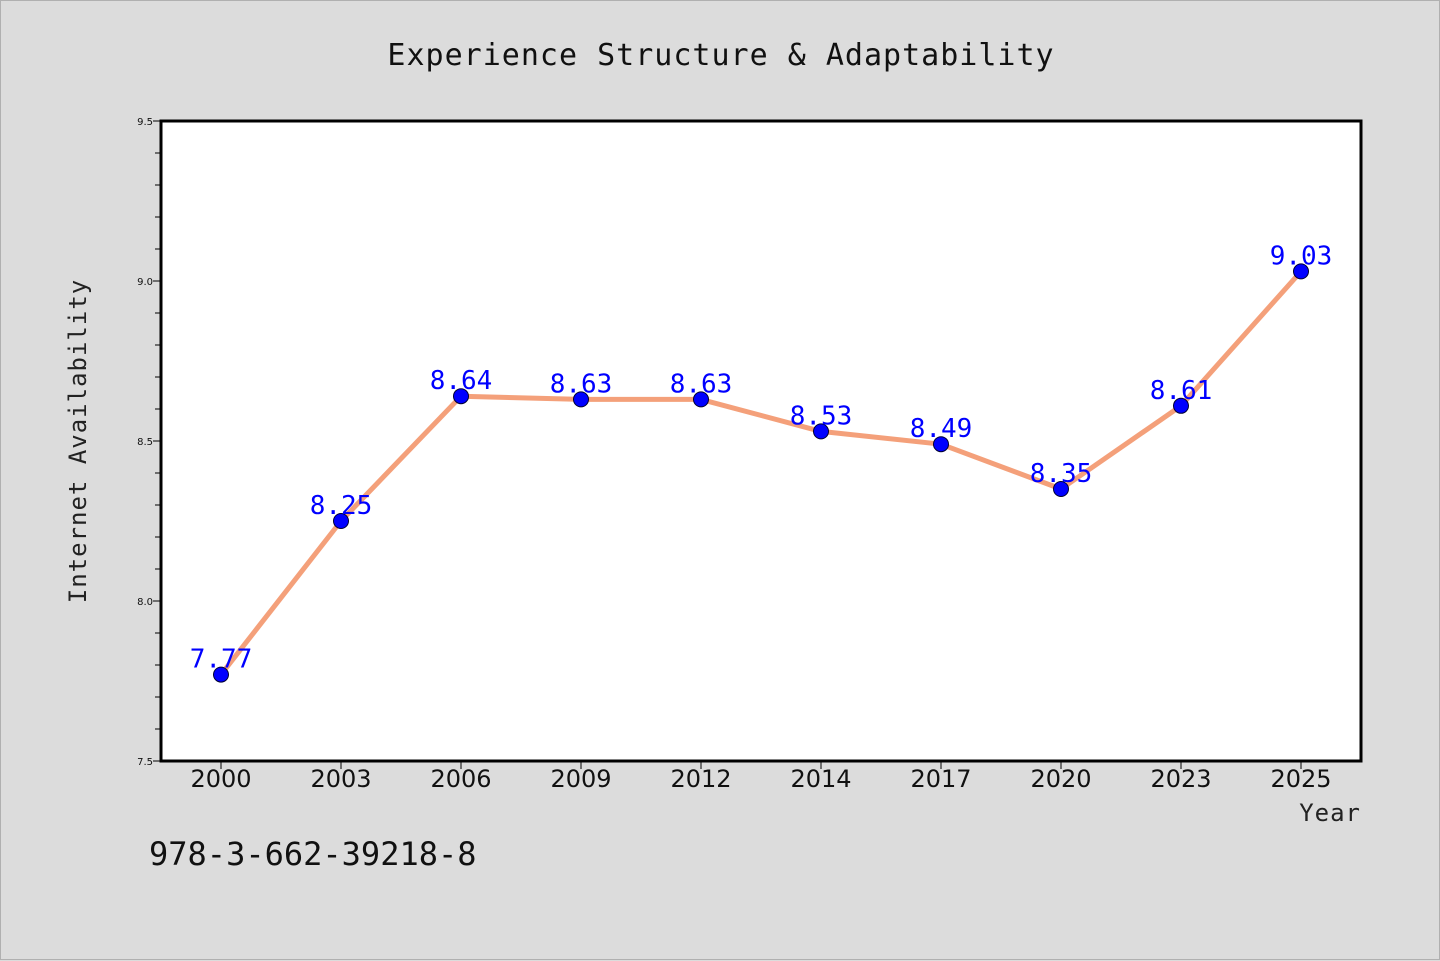 This screenshot has width=1440, height=961. I want to click on x-tick-label: 2006, so click(460, 779).